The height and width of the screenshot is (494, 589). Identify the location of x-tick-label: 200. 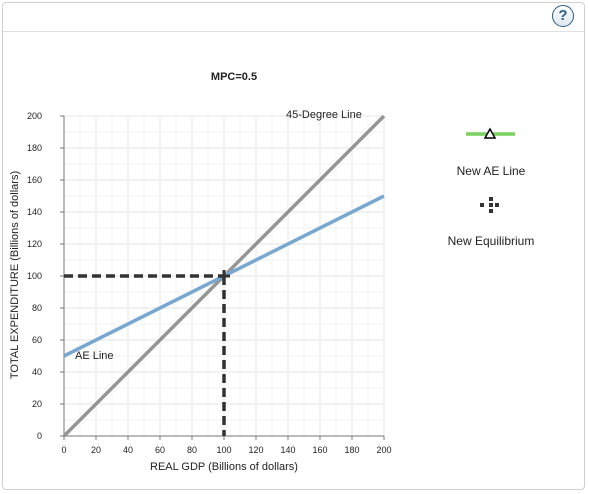
(383, 450).